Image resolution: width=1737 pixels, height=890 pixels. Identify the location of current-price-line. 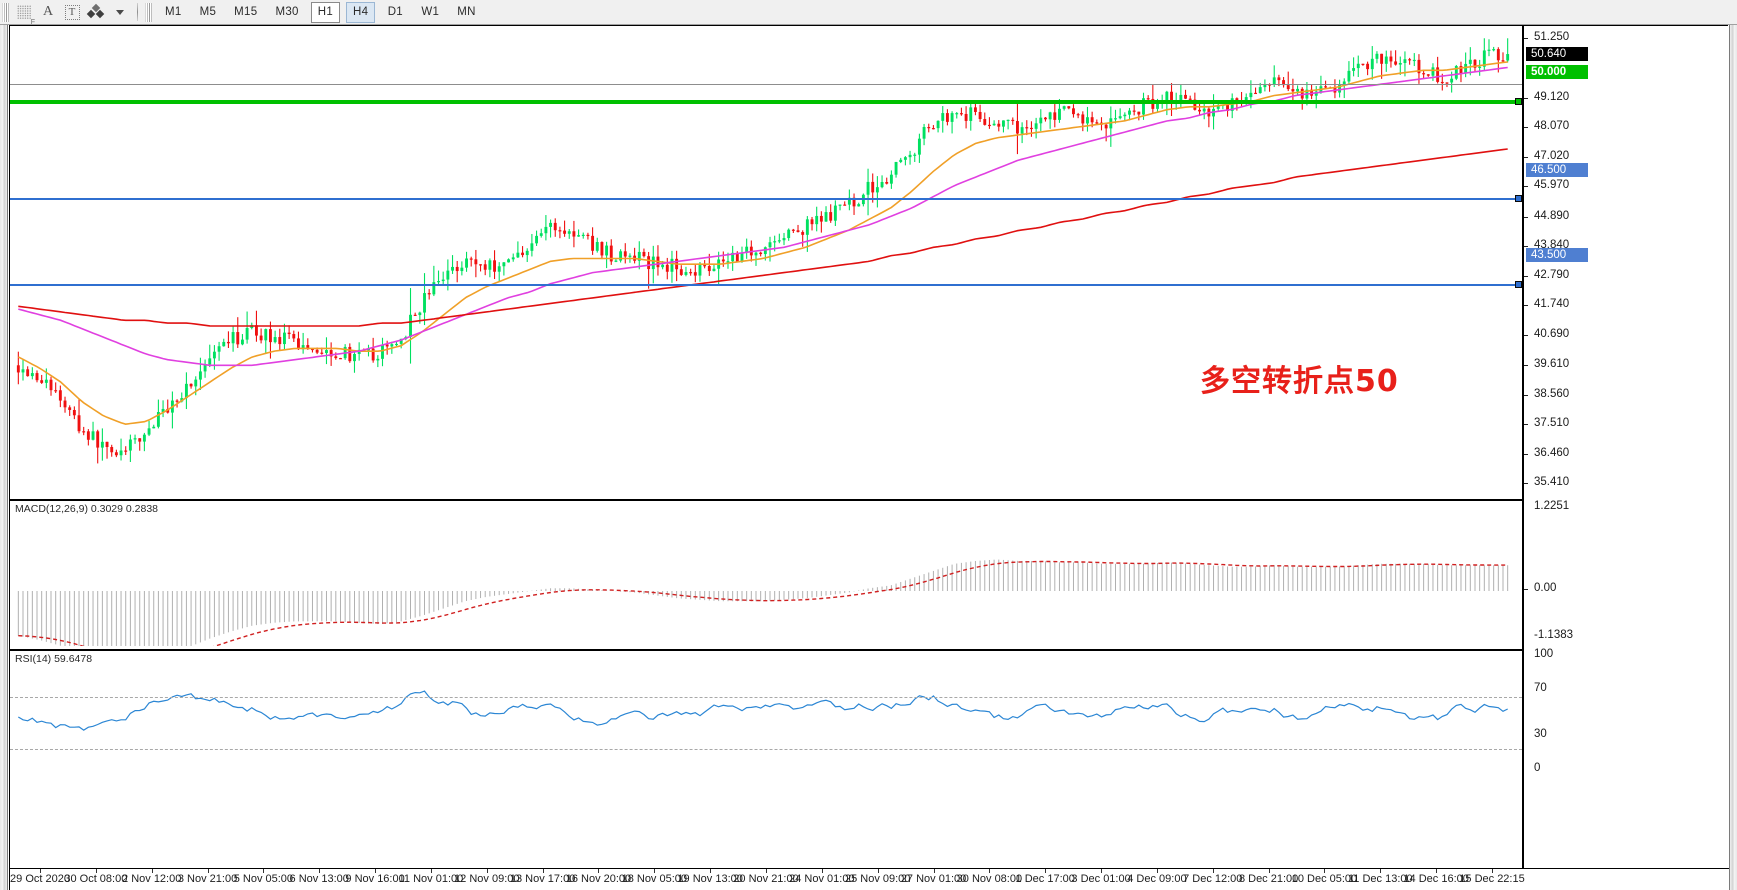
(766, 84).